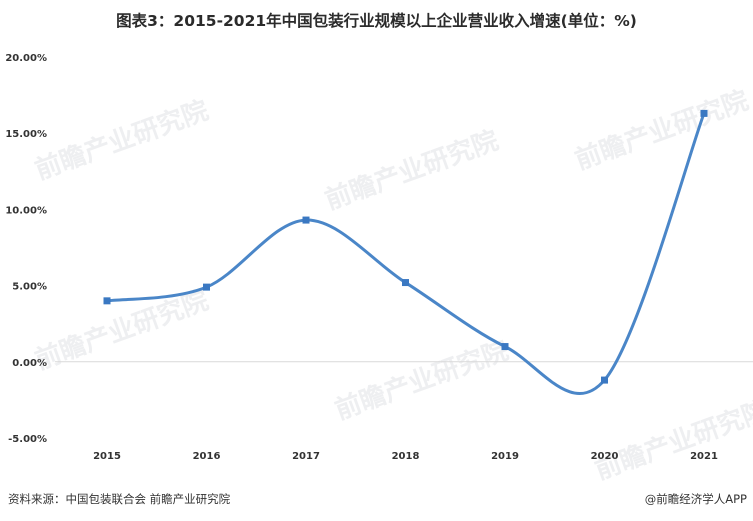  Describe the element at coordinates (29, 287) in the screenshot. I see `y-tick-label: 5.00%` at that location.